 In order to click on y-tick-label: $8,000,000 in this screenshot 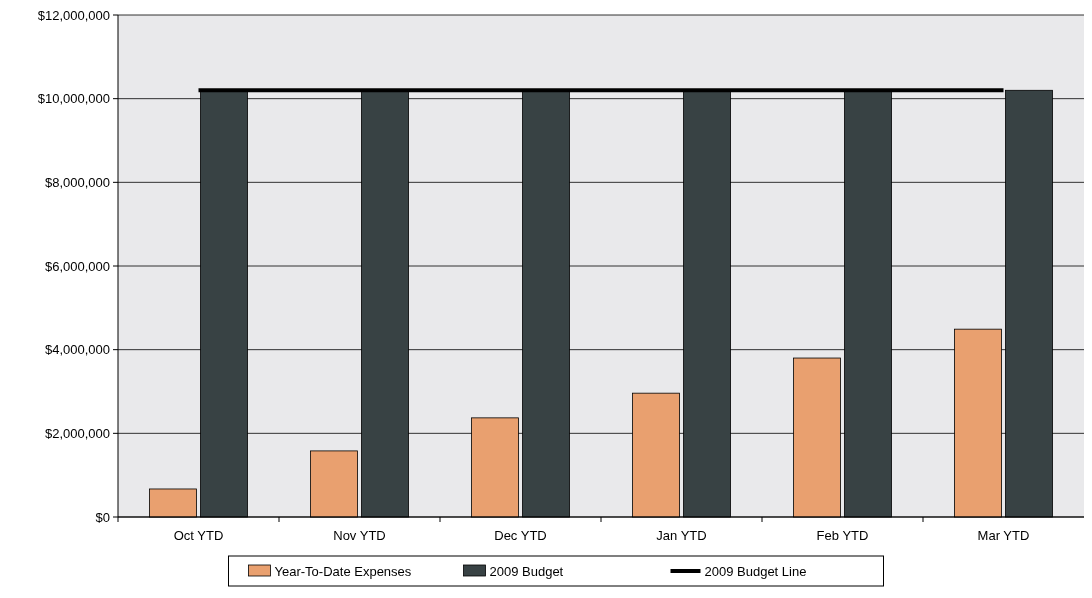, I will do `click(77, 182)`.